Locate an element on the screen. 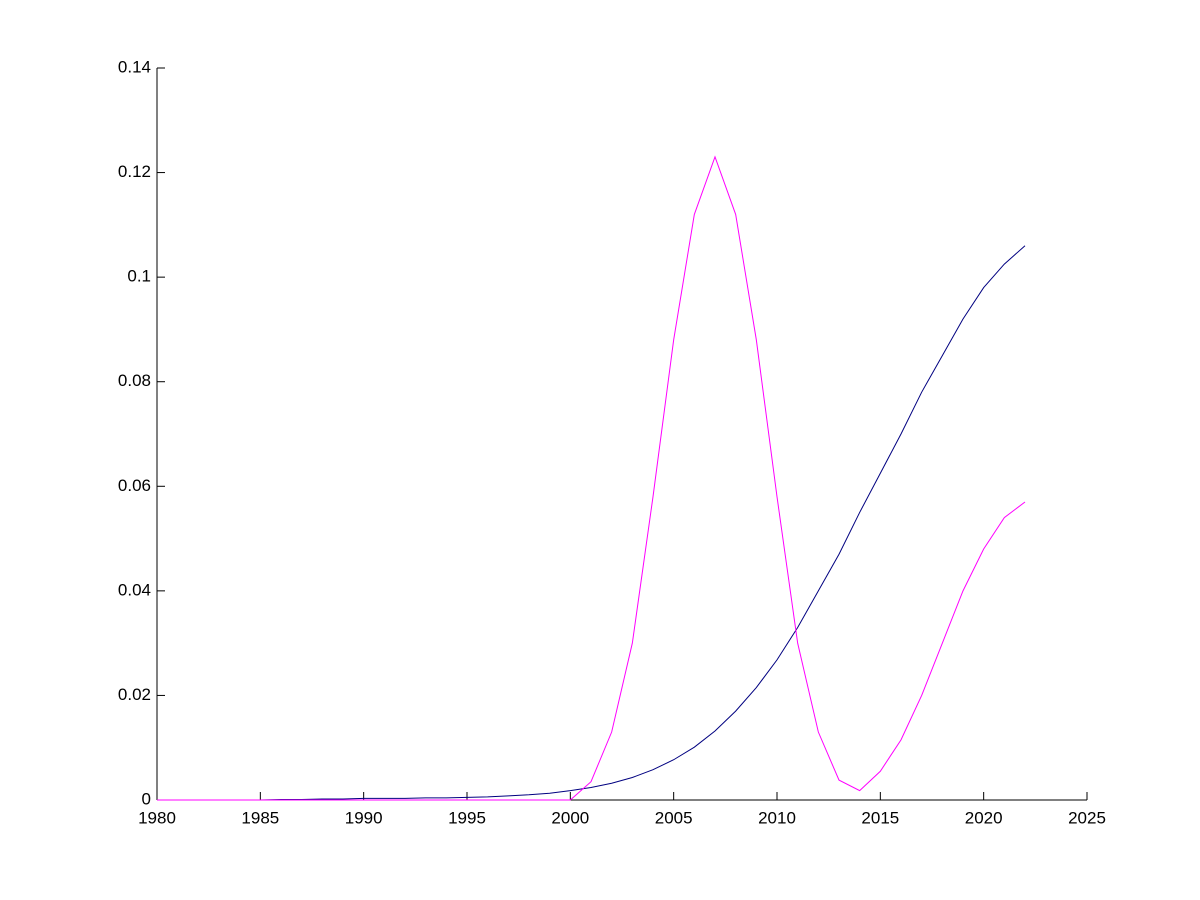  x-tick-label: 2025 is located at coordinates (1087, 817).